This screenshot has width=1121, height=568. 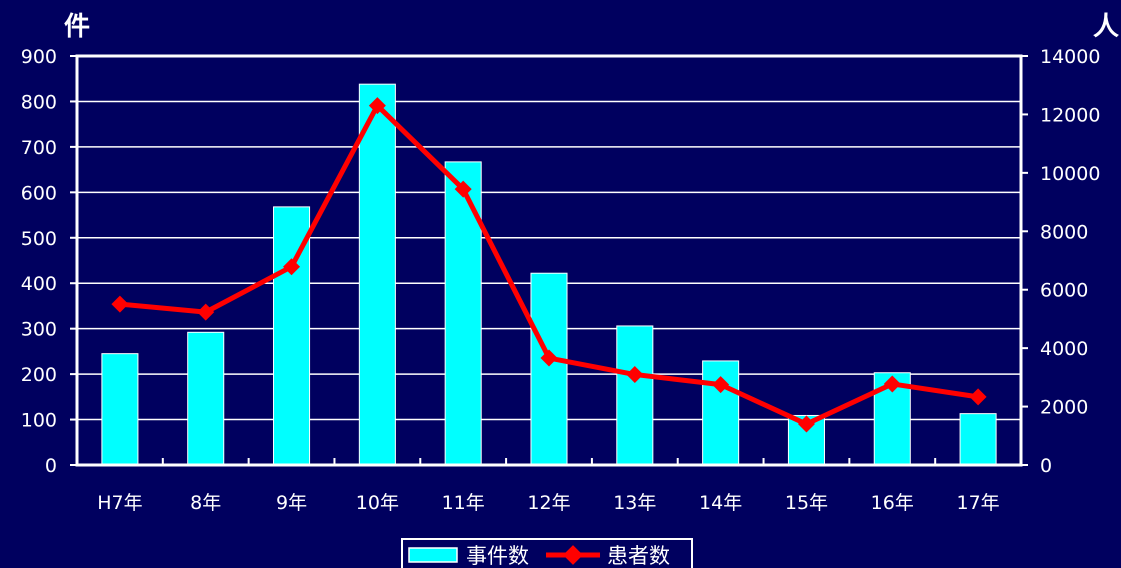 I want to click on x-tick-label: 12年, so click(x=548, y=503).